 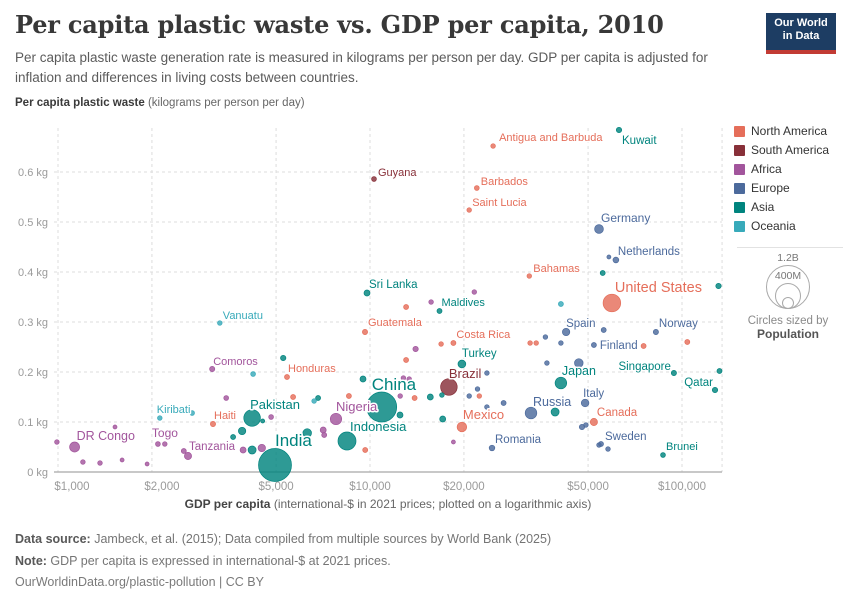 I want to click on data-point-italy, so click(x=585, y=403).